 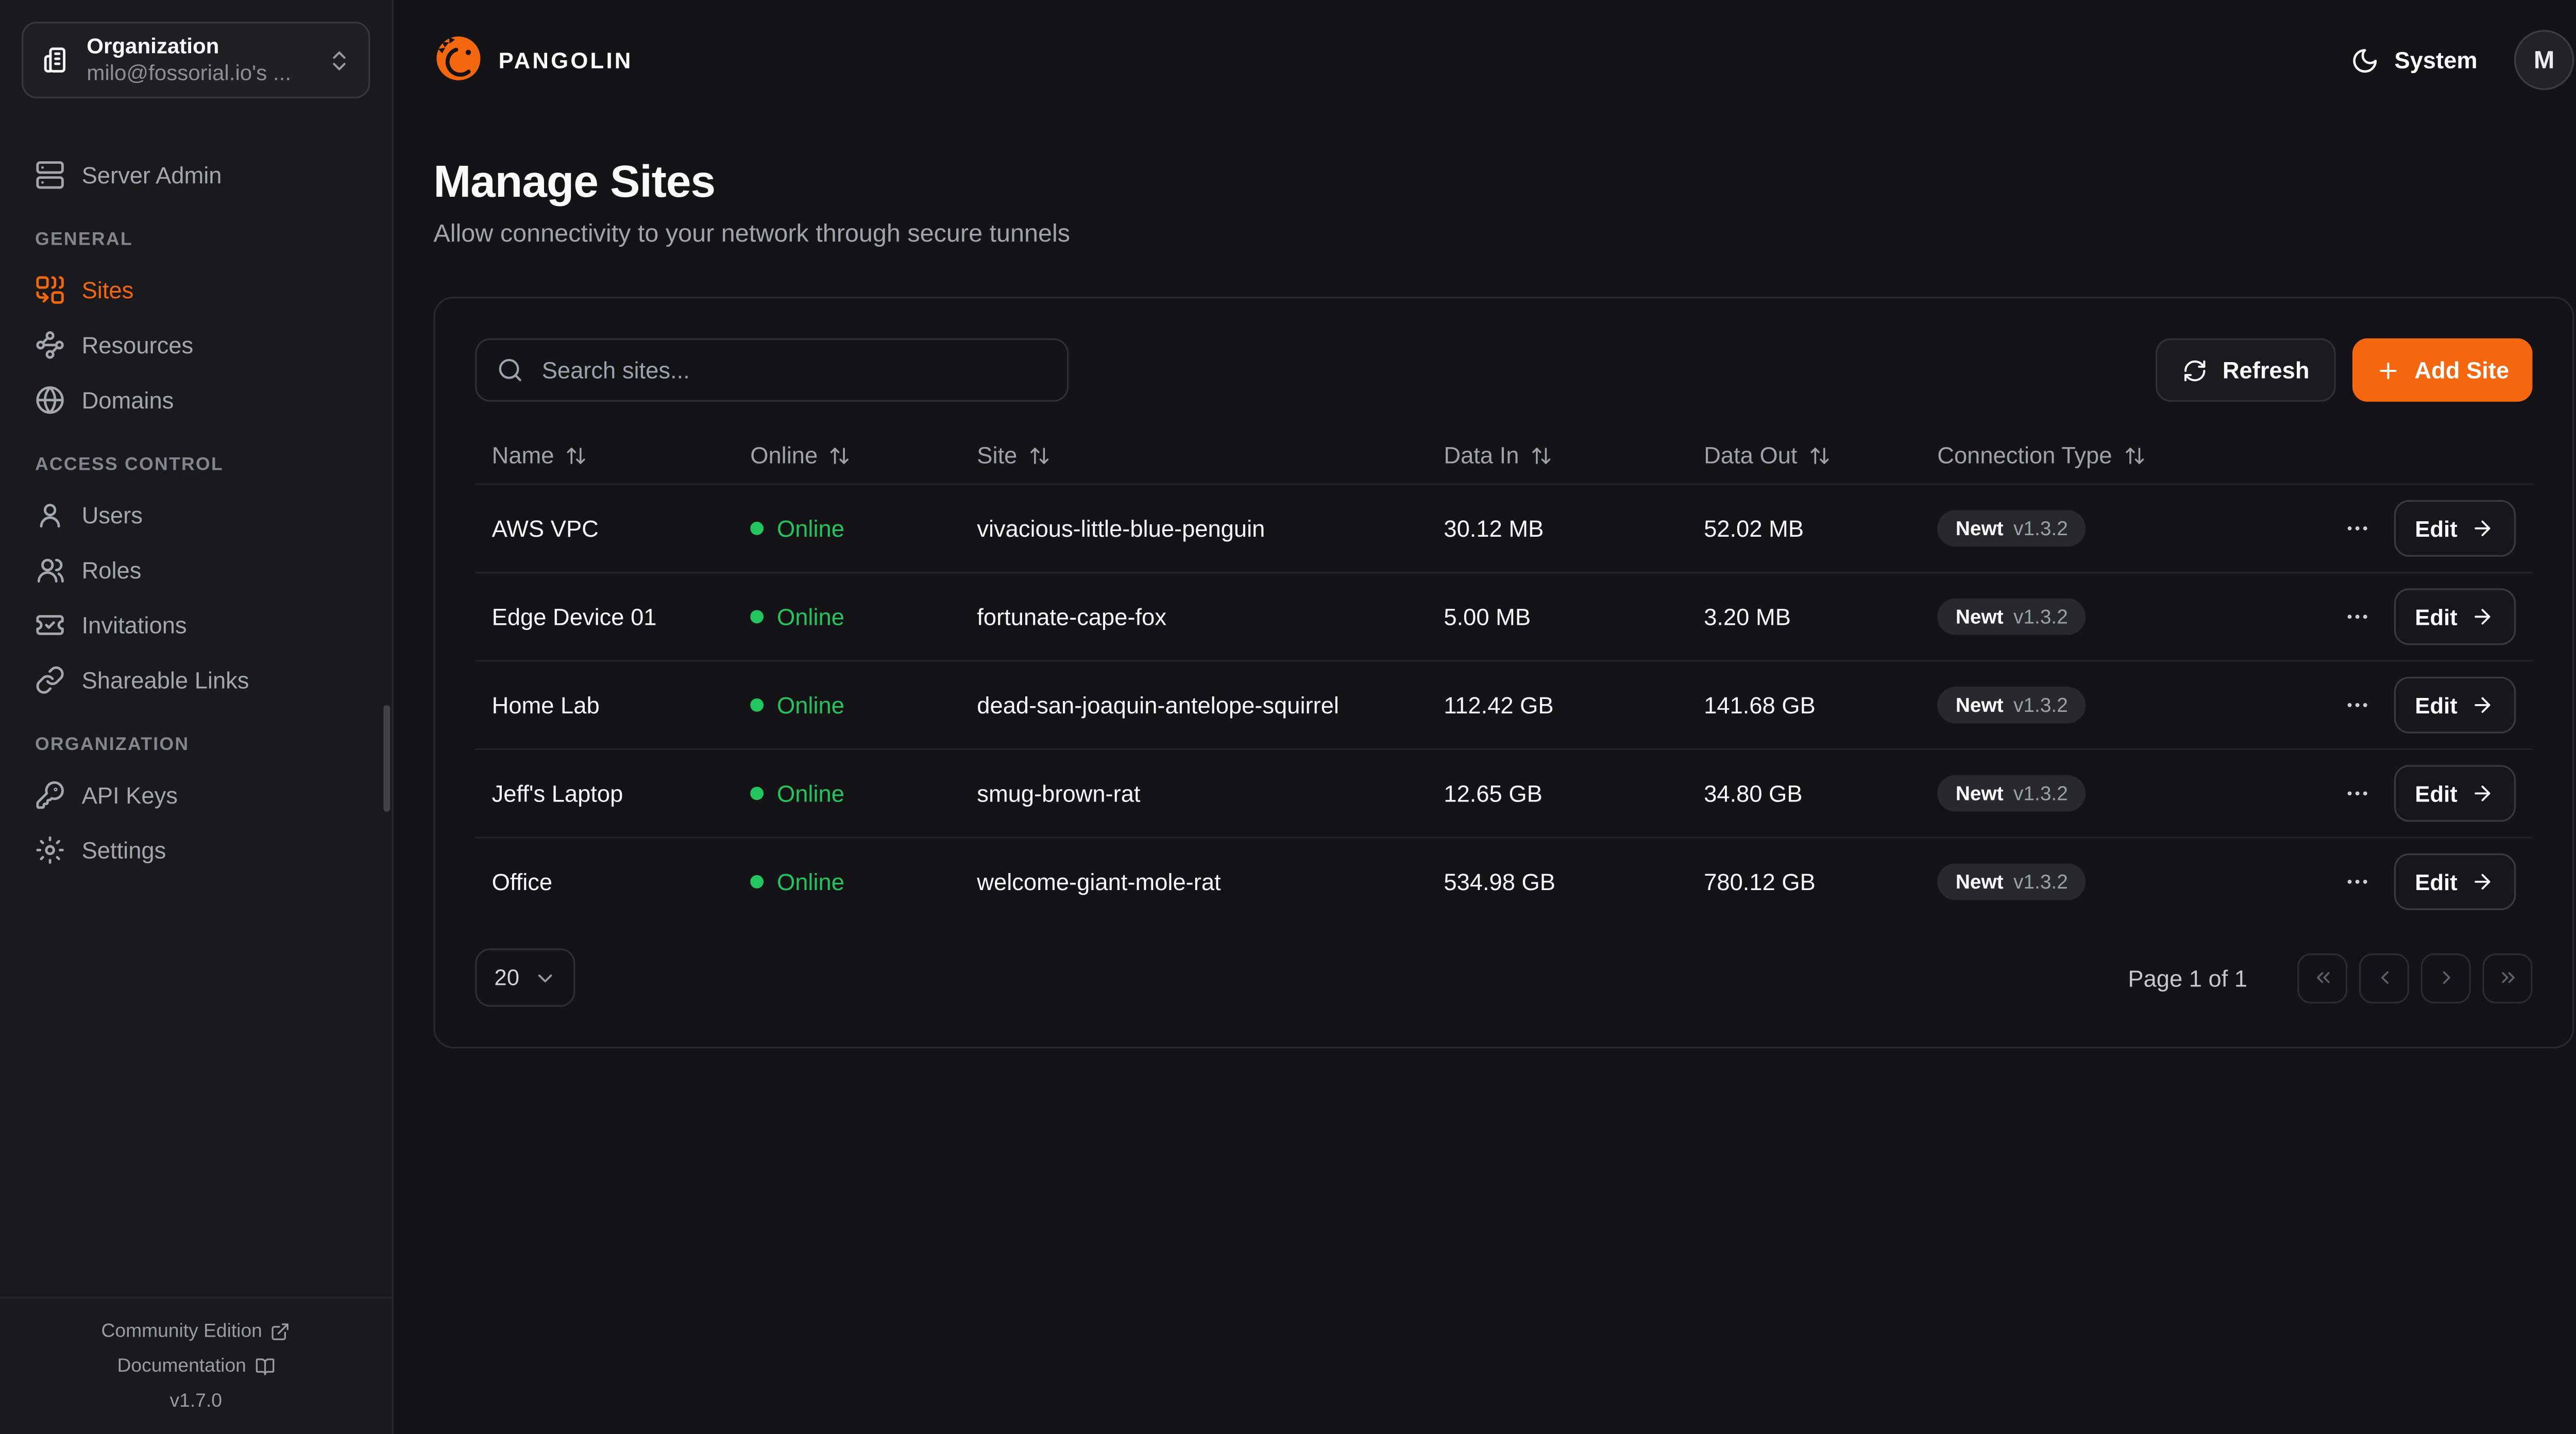 What do you see at coordinates (621, 455) in the screenshot?
I see `column-header-name: Name` at bounding box center [621, 455].